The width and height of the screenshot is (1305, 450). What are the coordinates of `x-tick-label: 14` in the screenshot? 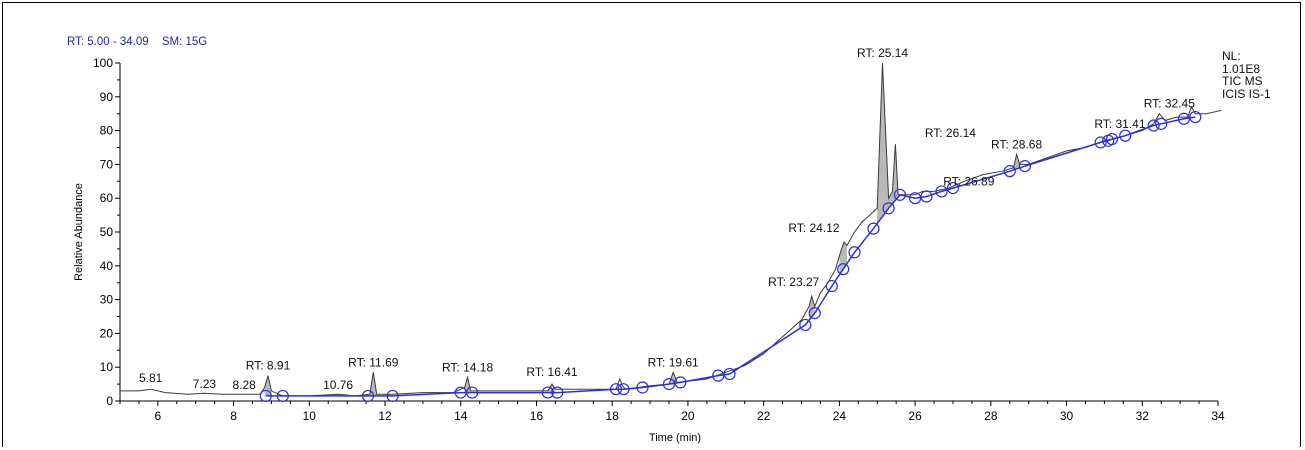 It's located at (461, 416).